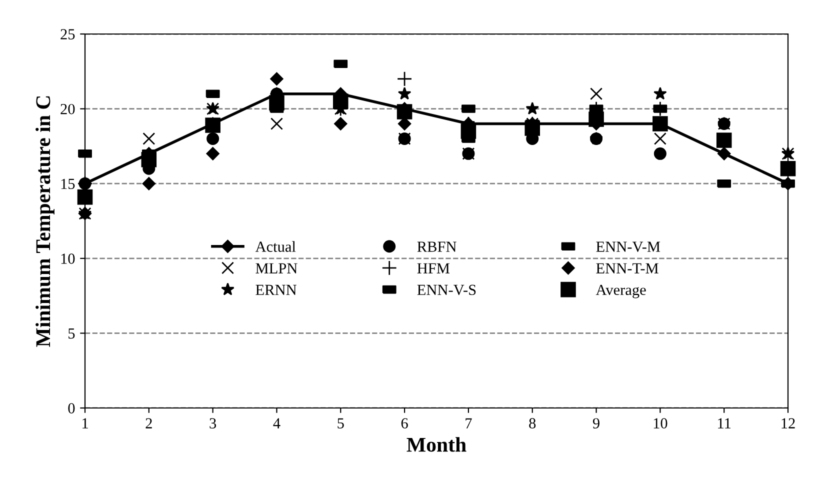 This screenshot has height=496, width=821. What do you see at coordinates (436, 247) in the screenshot?
I see `legend-label: RBFN` at bounding box center [436, 247].